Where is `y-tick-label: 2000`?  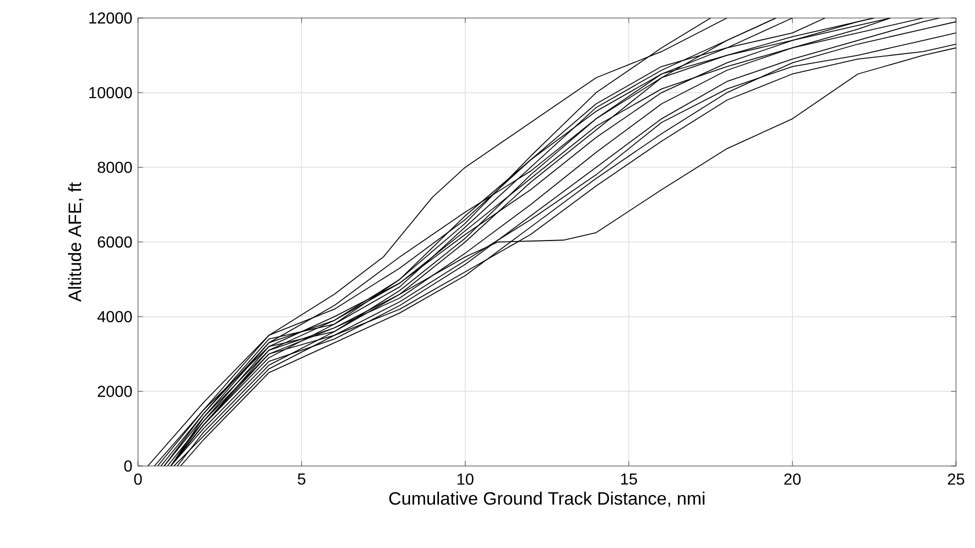
y-tick-label: 2000 is located at coordinates (115, 391).